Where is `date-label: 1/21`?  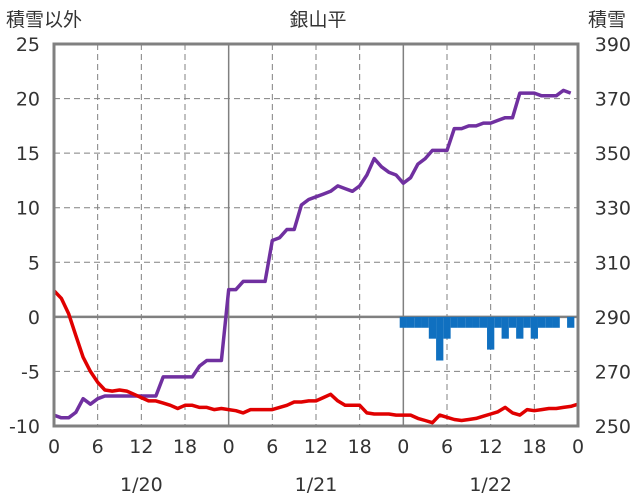 date-label: 1/21 is located at coordinates (316, 485).